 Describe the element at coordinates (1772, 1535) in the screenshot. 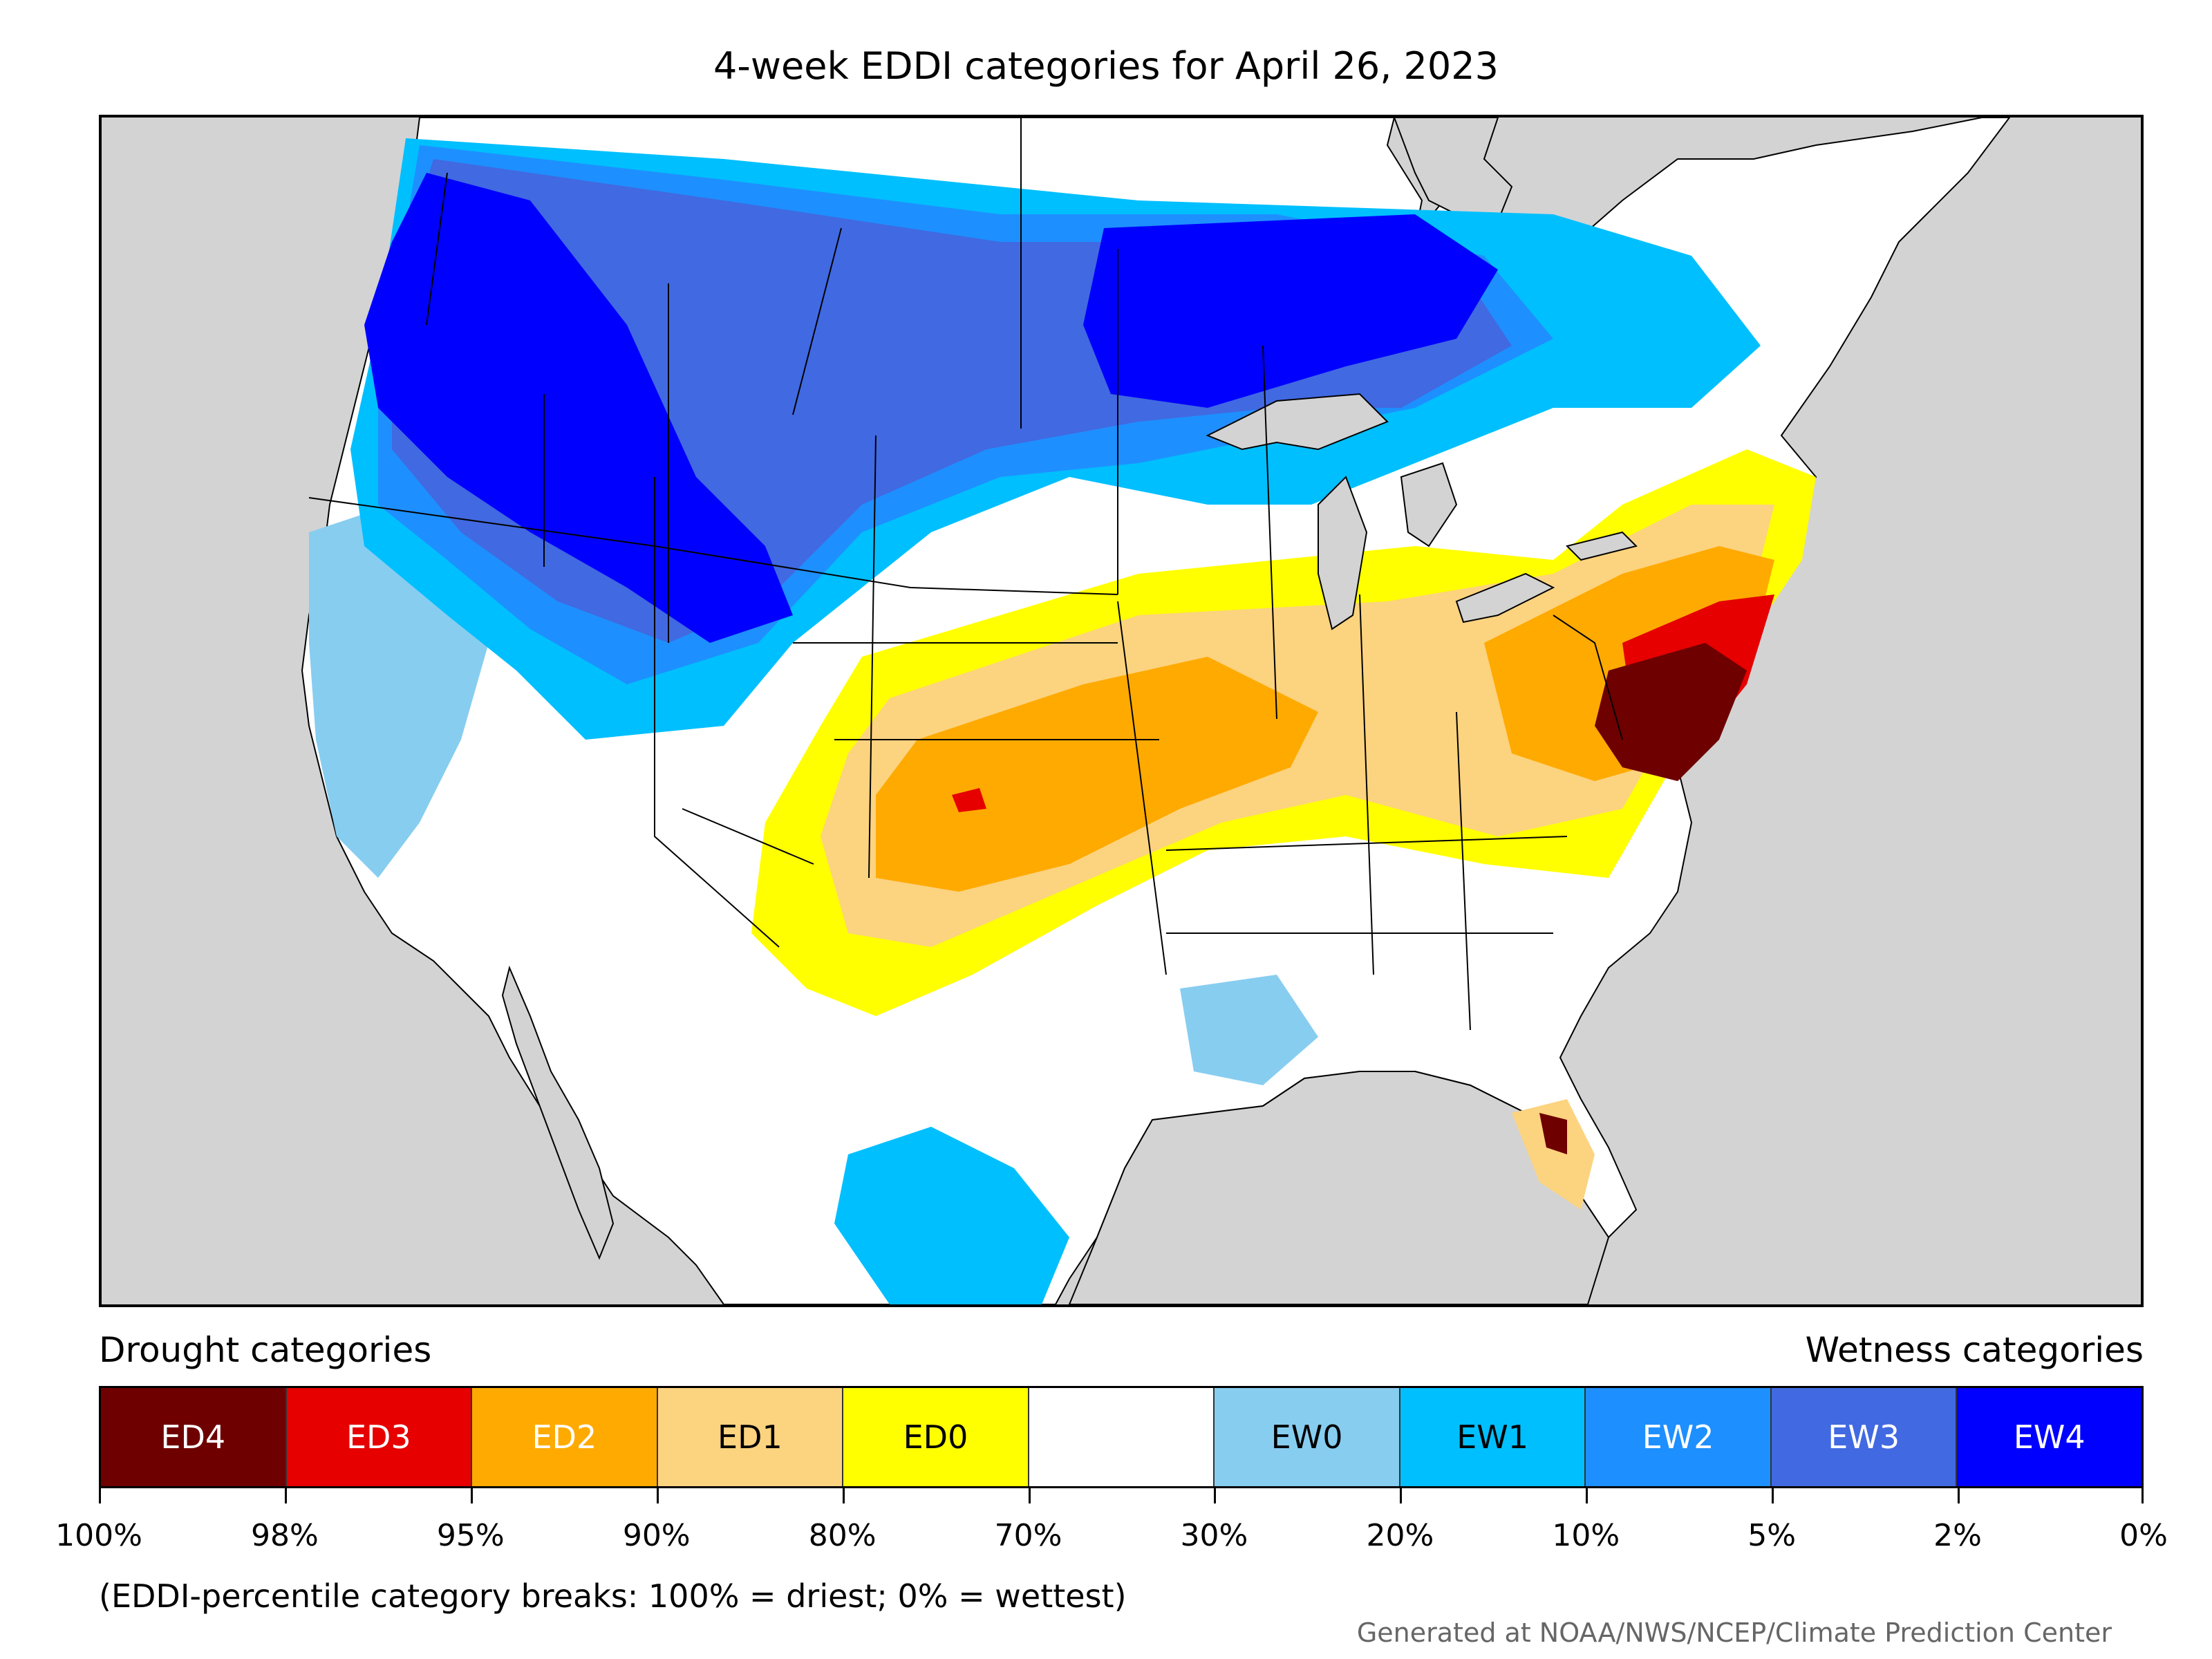

I see `colorbar-tick-label: 5%` at that location.